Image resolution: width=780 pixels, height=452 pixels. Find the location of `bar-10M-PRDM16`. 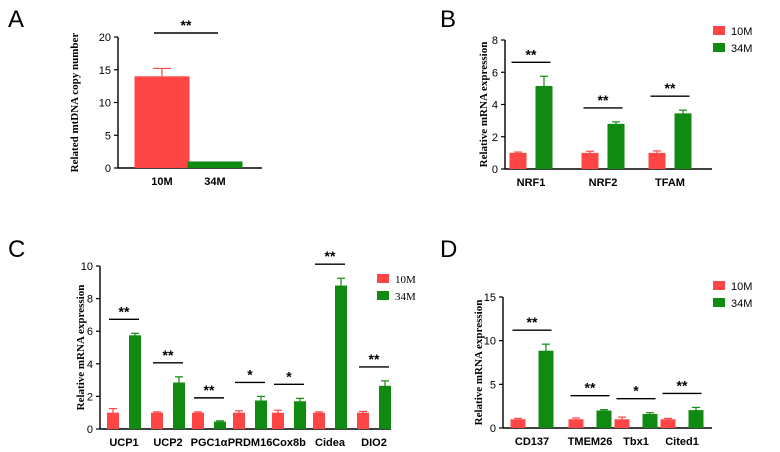

bar-10M-PRDM16 is located at coordinates (239, 420).